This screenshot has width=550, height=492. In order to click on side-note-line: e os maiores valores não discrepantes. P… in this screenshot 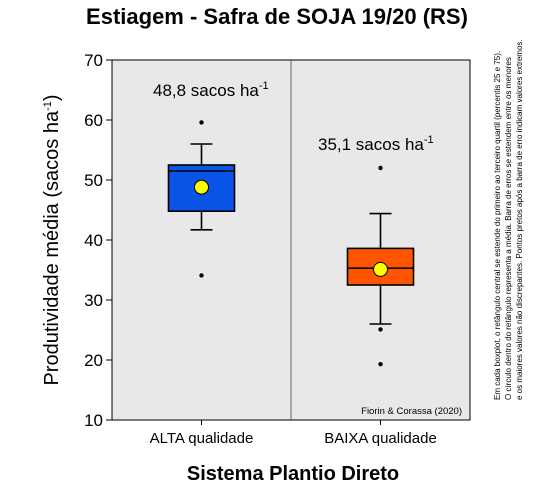, I will do `click(519, 219)`.